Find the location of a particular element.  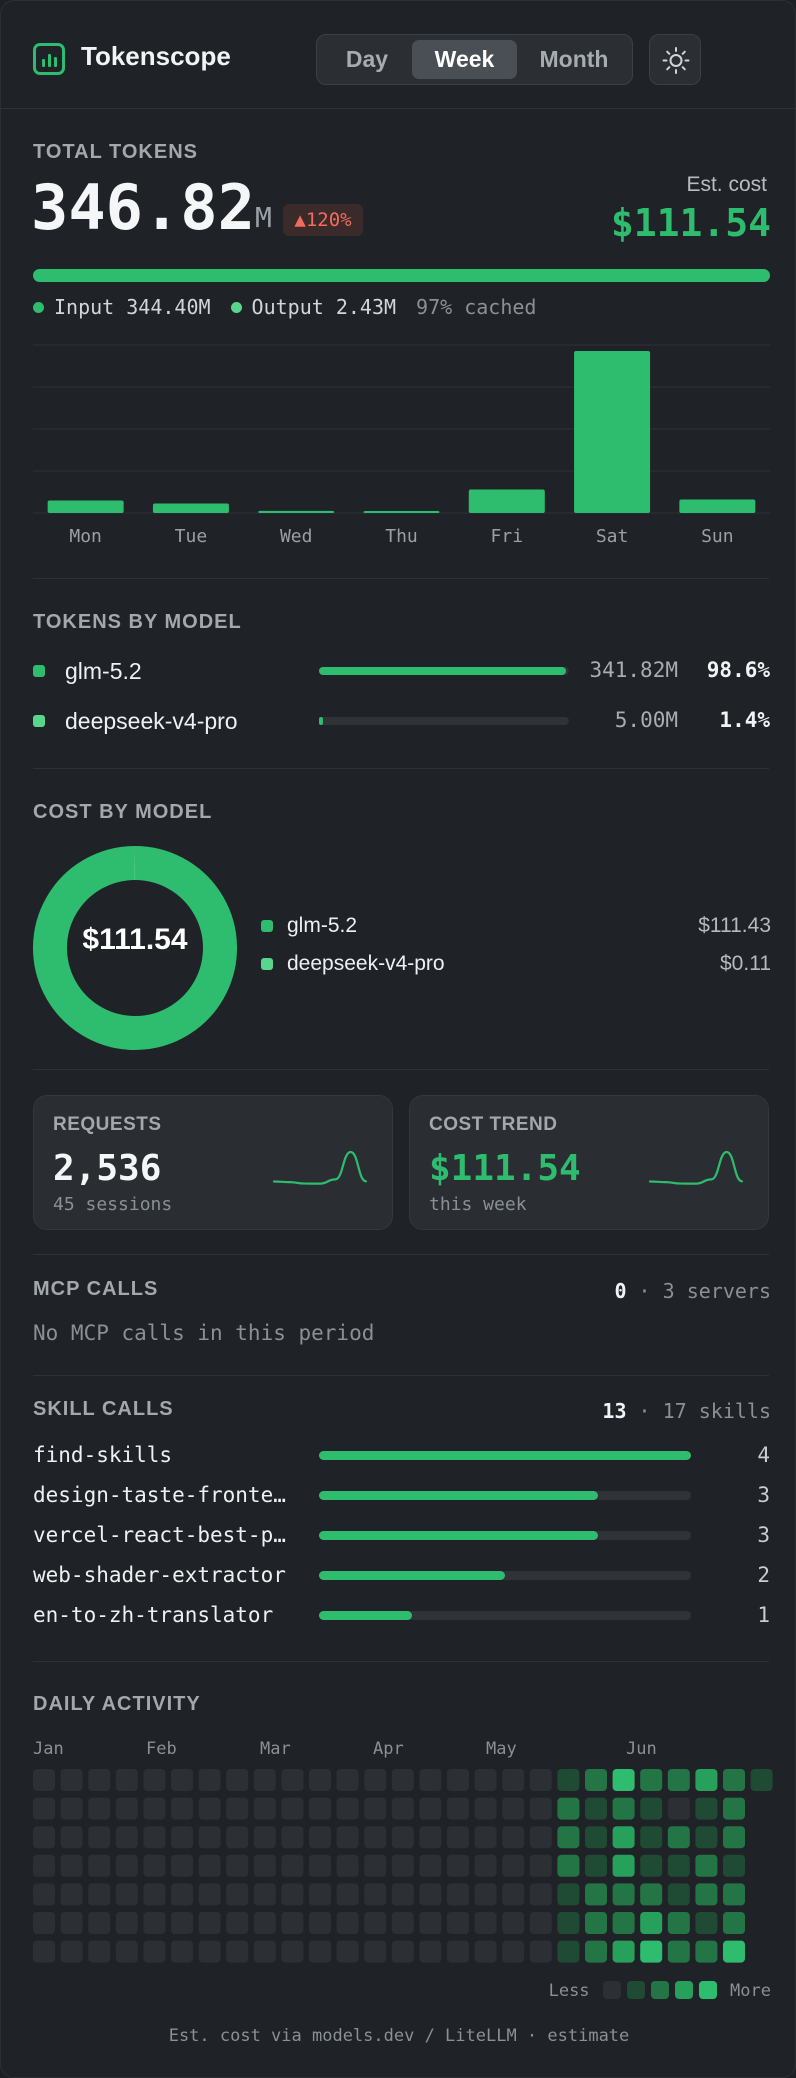

month-label: Jun is located at coordinates (641, 1749).